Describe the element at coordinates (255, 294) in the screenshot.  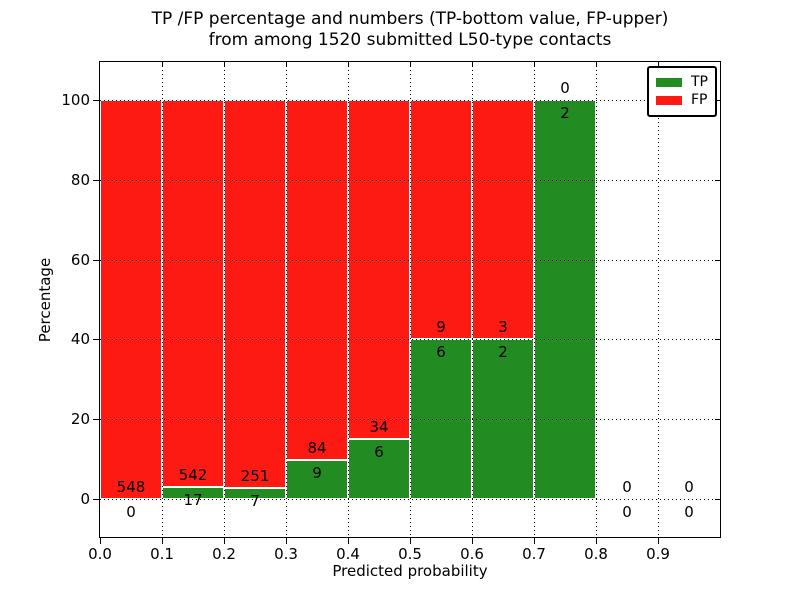
I see `bar-fp-0.2` at that location.